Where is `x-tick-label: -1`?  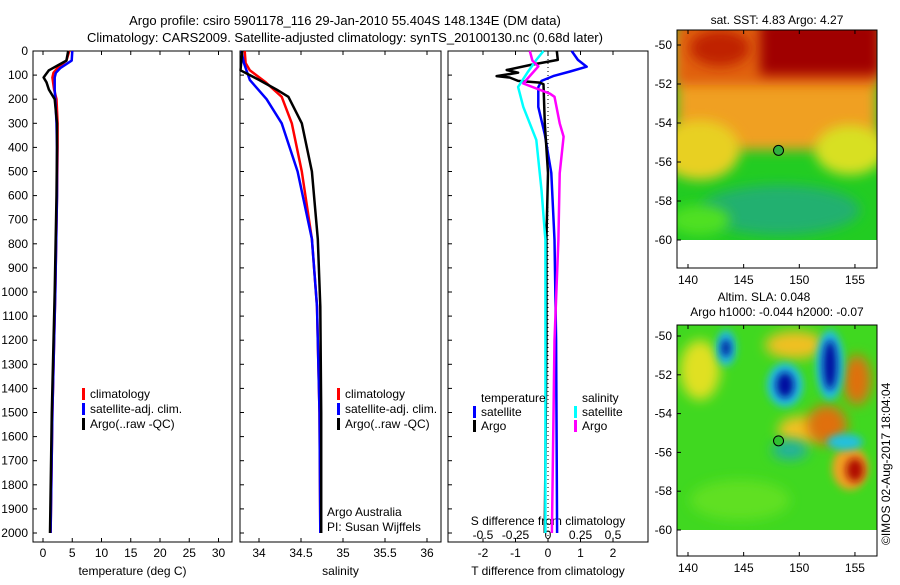
x-tick-label: -1 is located at coordinates (515, 553).